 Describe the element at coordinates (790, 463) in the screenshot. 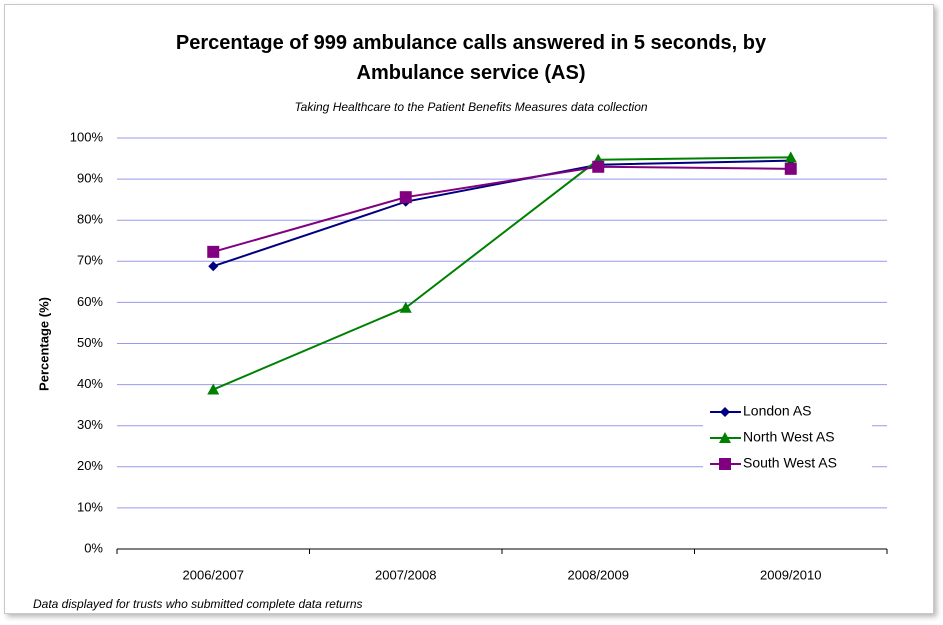

I see `legend-label: South West AS` at that location.